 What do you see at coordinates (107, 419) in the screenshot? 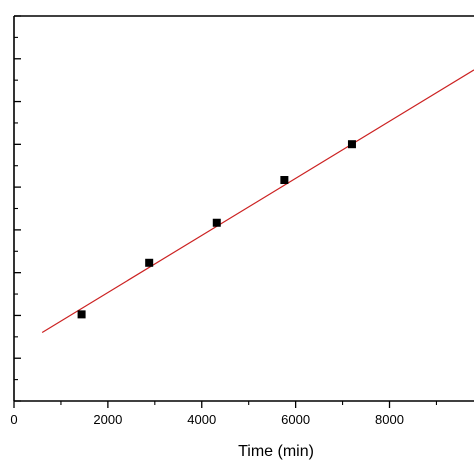
I see `x-tick-label: 2000` at bounding box center [107, 419].